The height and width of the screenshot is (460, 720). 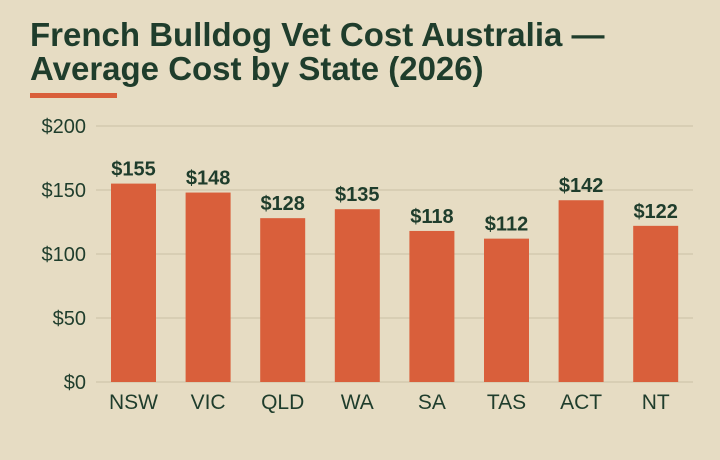 I want to click on x-tick-label: VIC, so click(x=208, y=402).